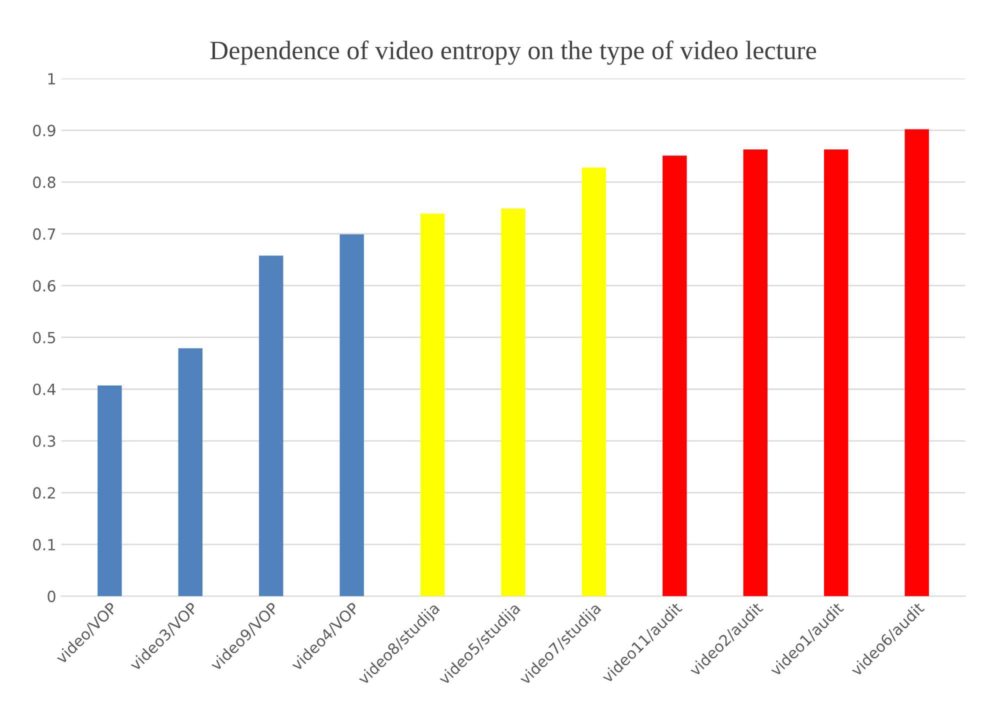 This screenshot has height=714, width=988. What do you see at coordinates (44, 493) in the screenshot?
I see `y-tick-label: 0.2` at bounding box center [44, 493].